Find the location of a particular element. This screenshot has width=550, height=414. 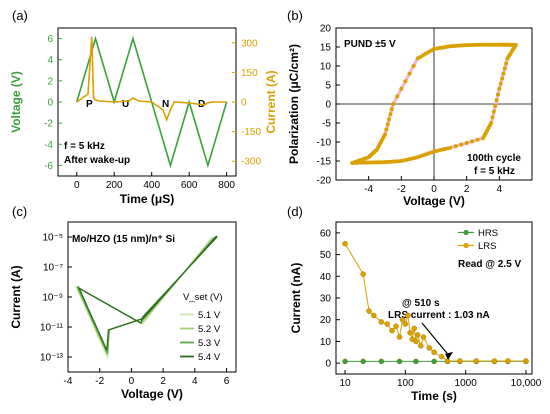

panel-b-ytick-label: 15 is located at coordinates (326, 48).